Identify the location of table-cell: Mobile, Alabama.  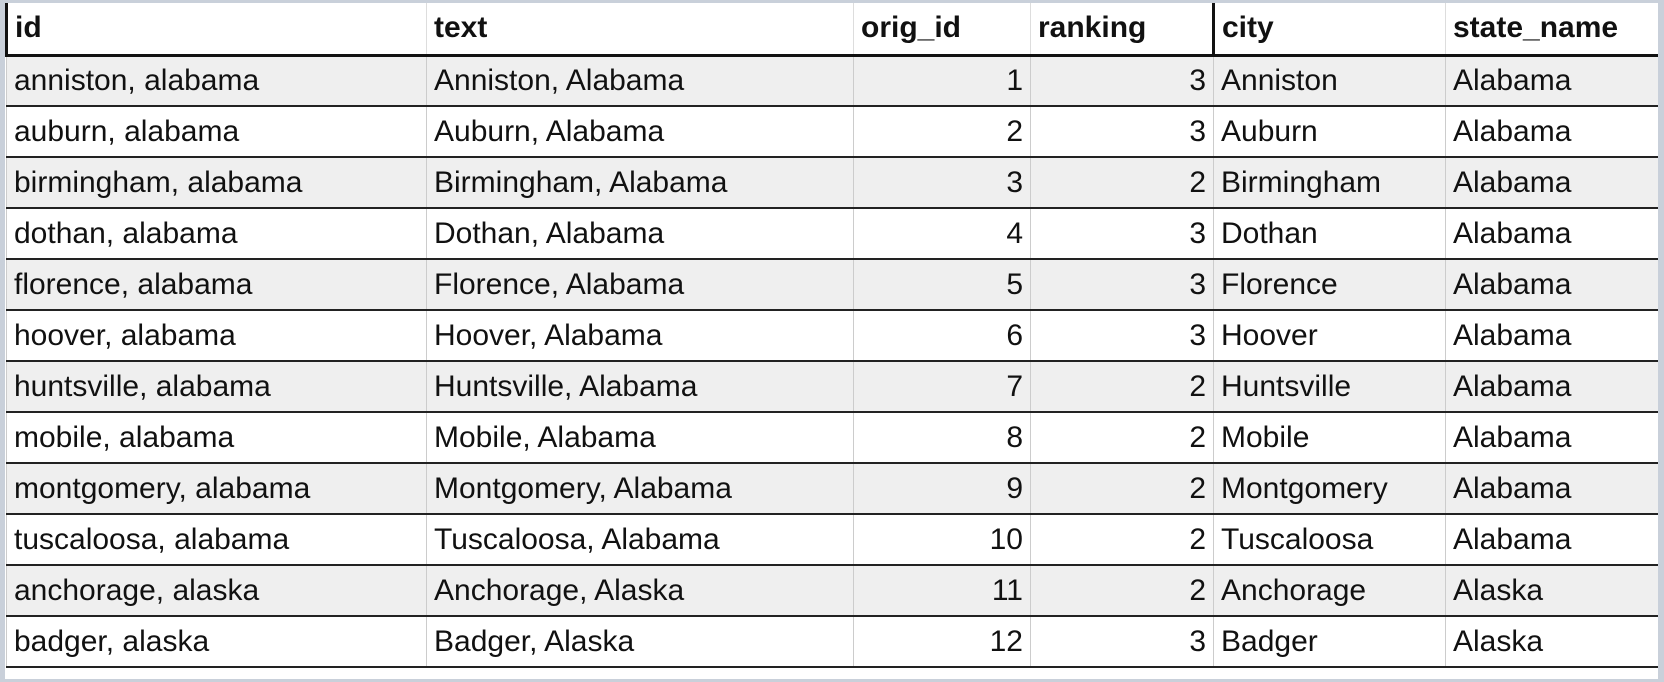
(640, 438).